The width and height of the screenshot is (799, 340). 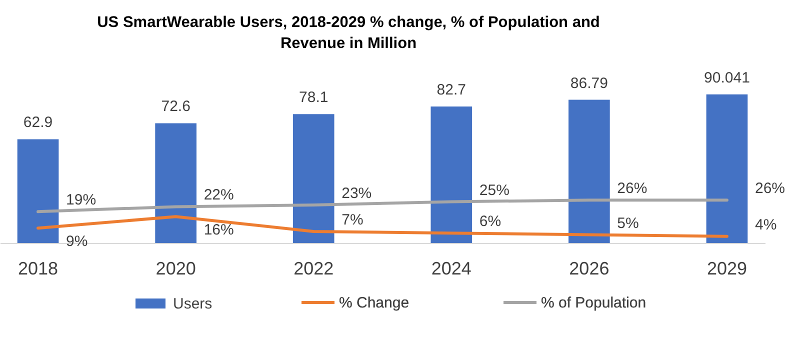 What do you see at coordinates (314, 268) in the screenshot?
I see `x-tick-label: 2022` at bounding box center [314, 268].